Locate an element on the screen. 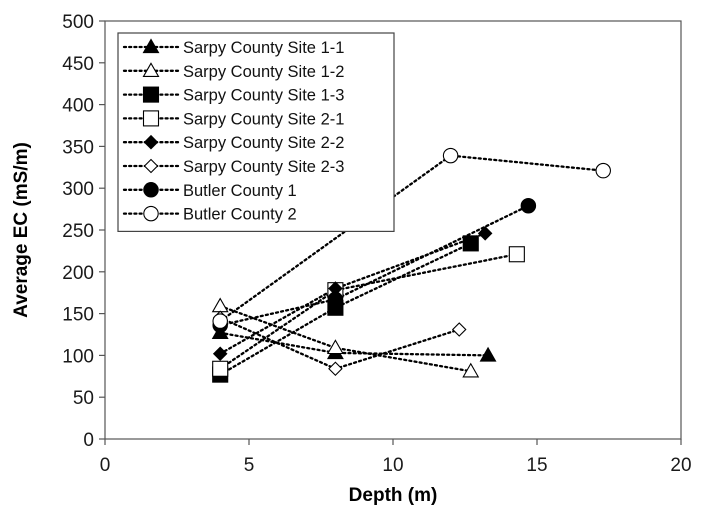 This screenshot has height=517, width=703. x-axis: 0 5 10 15 20 is located at coordinates (396, 457).